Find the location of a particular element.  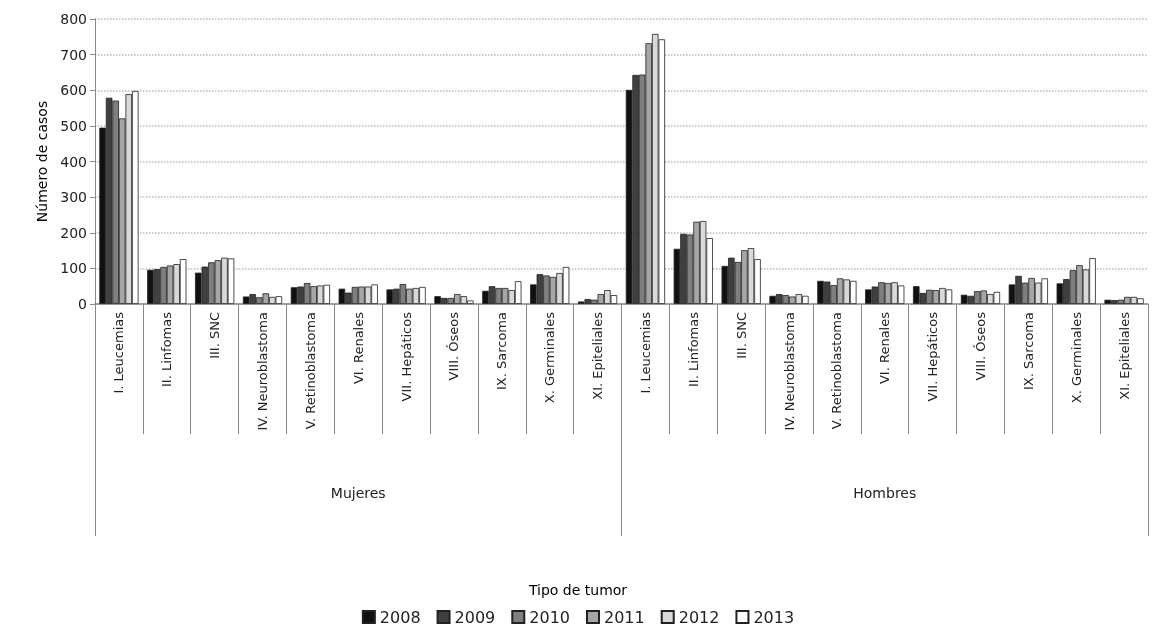

legend-label: 2013 is located at coordinates (774, 617).